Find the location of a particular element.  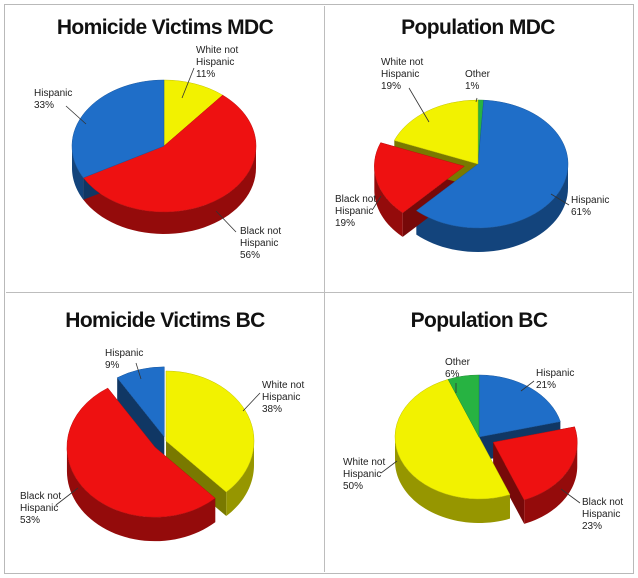

data-label-black-not-hispanic: Black not Hispanic 23% is located at coordinates (602, 514).